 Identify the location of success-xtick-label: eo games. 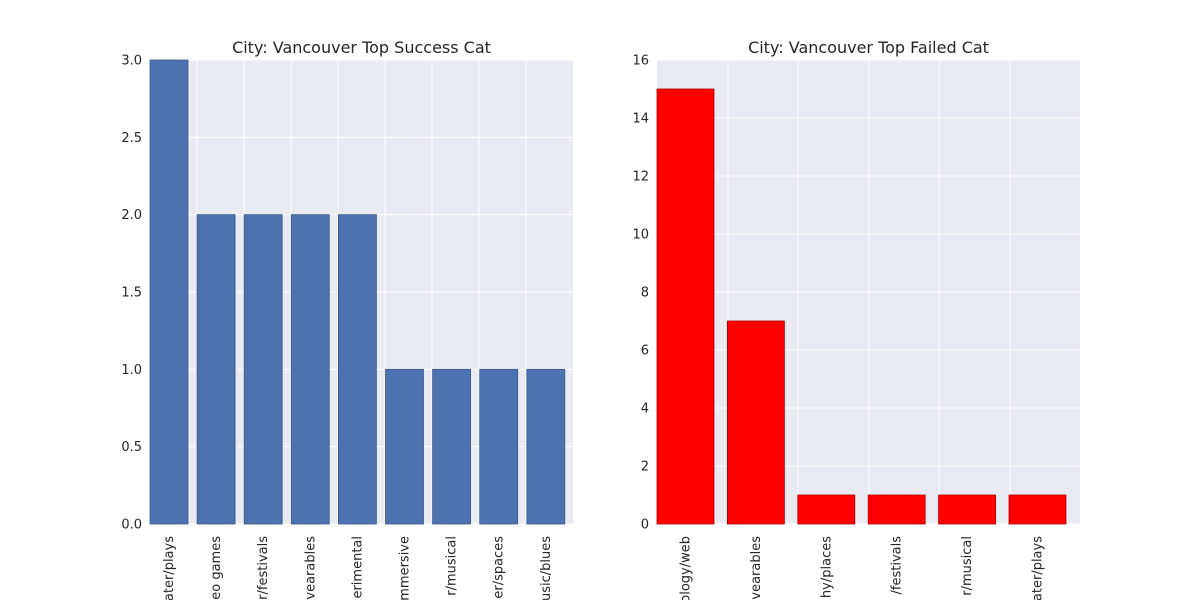
(216, 568).